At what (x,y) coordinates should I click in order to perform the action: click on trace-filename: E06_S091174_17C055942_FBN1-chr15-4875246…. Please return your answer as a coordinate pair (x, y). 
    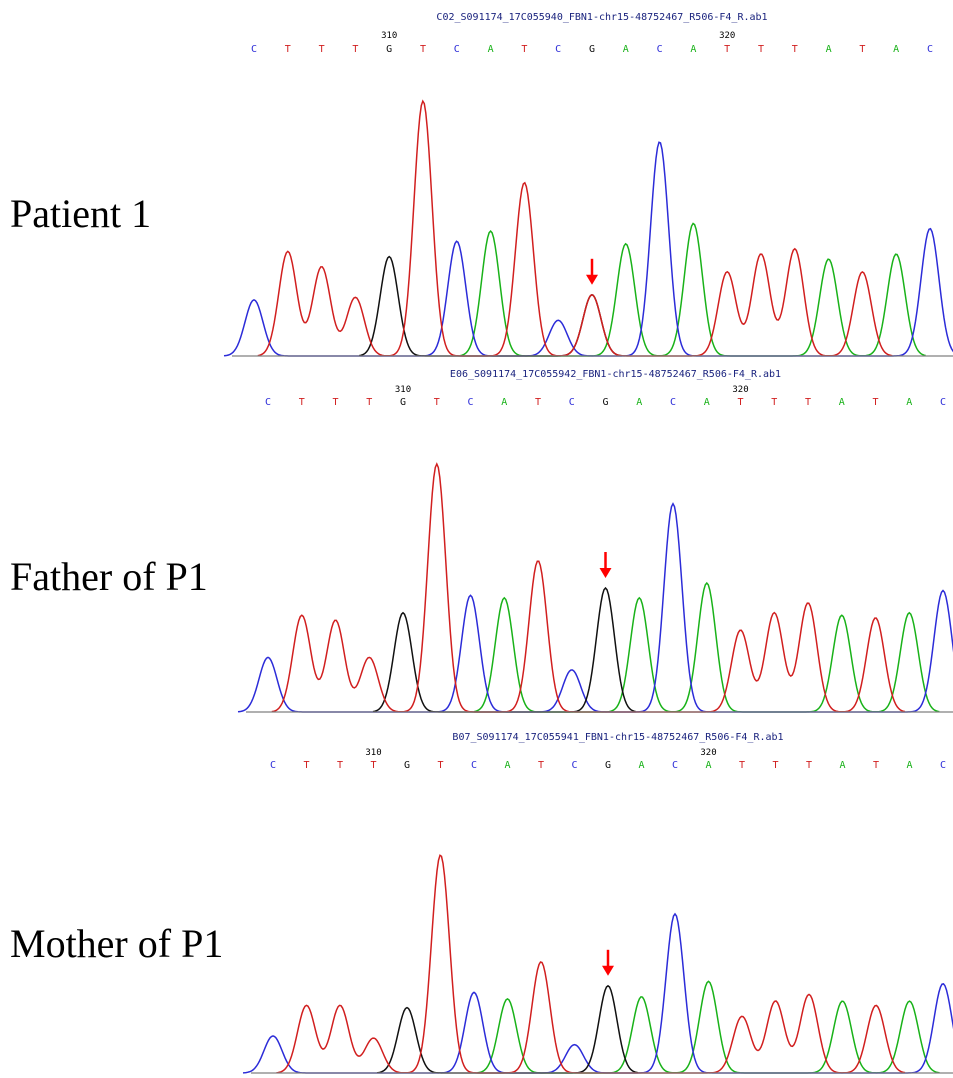
    Looking at the image, I should click on (615, 374).